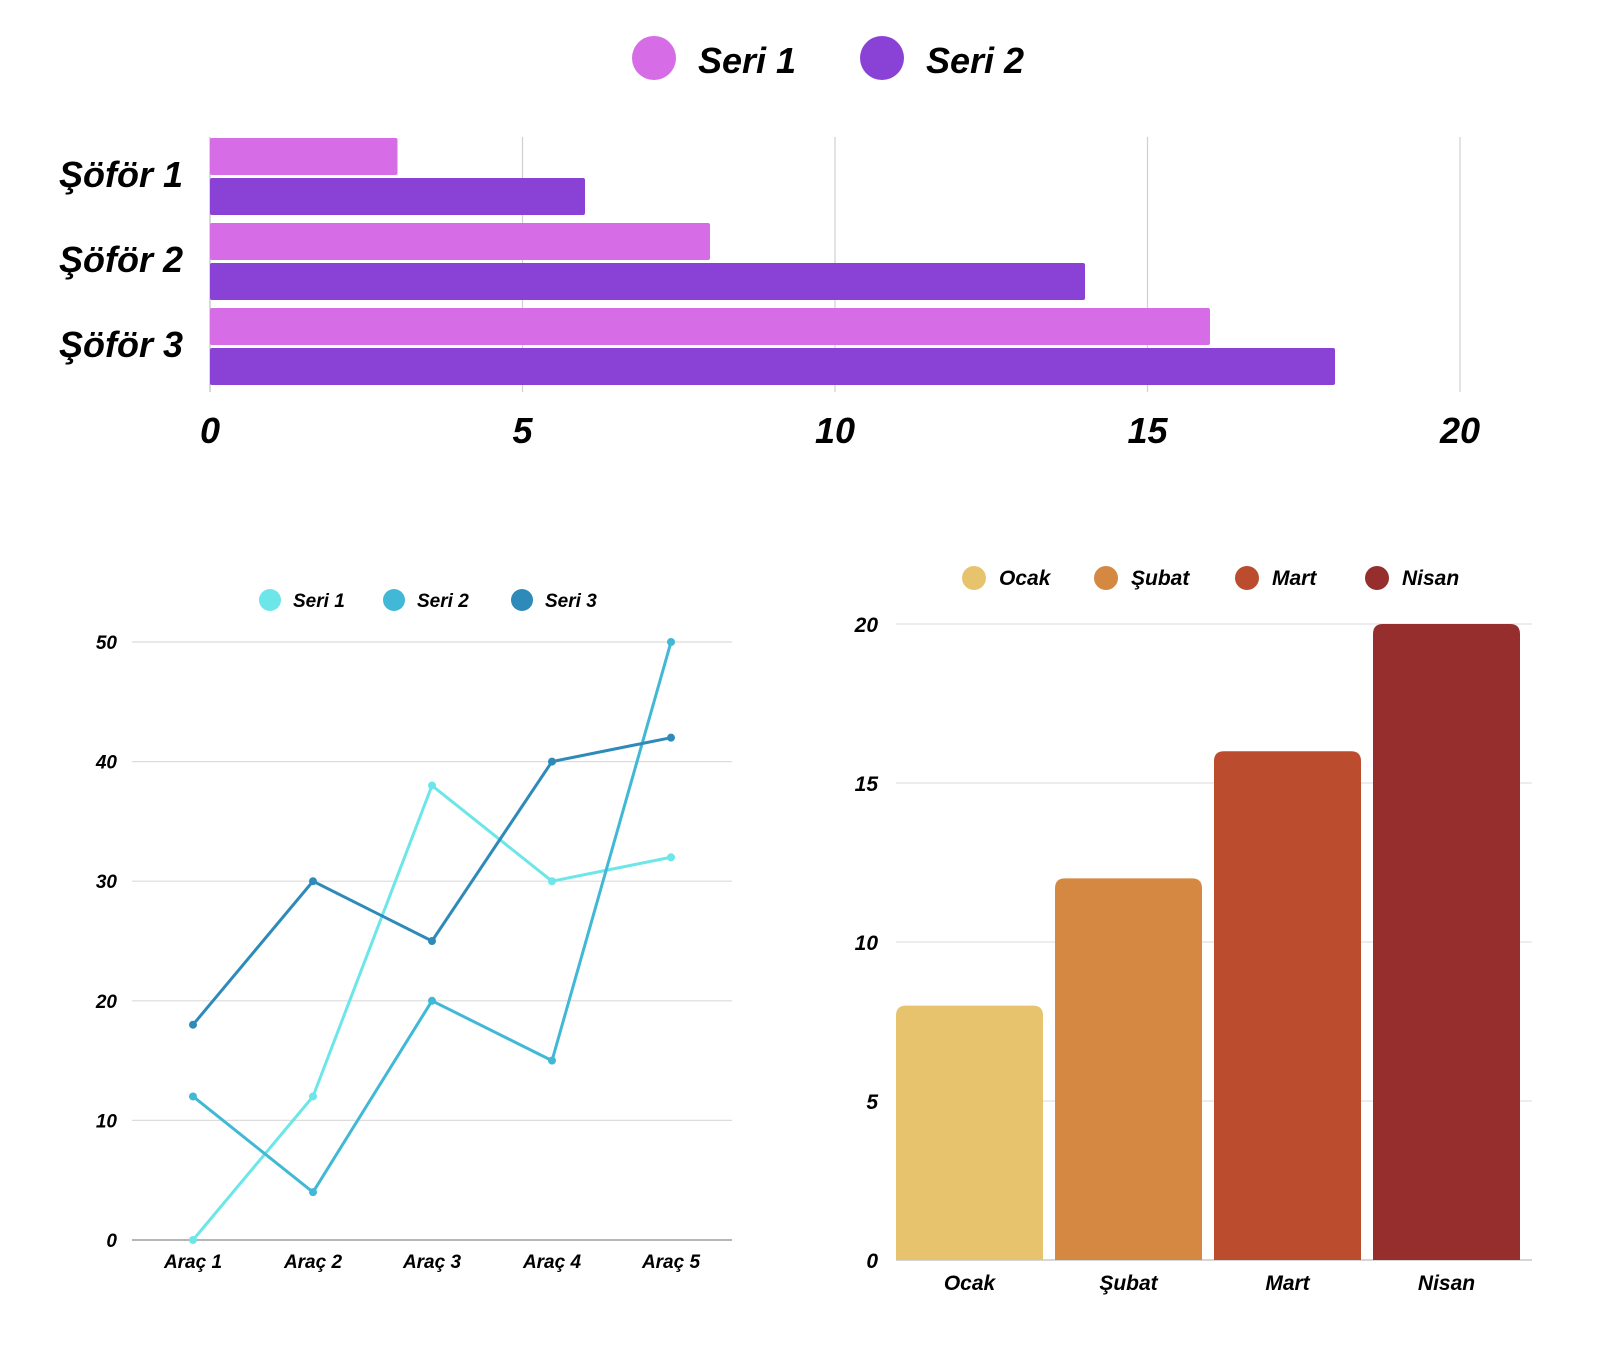  What do you see at coordinates (835, 430) in the screenshot?
I see `x-tick-label: 10` at bounding box center [835, 430].